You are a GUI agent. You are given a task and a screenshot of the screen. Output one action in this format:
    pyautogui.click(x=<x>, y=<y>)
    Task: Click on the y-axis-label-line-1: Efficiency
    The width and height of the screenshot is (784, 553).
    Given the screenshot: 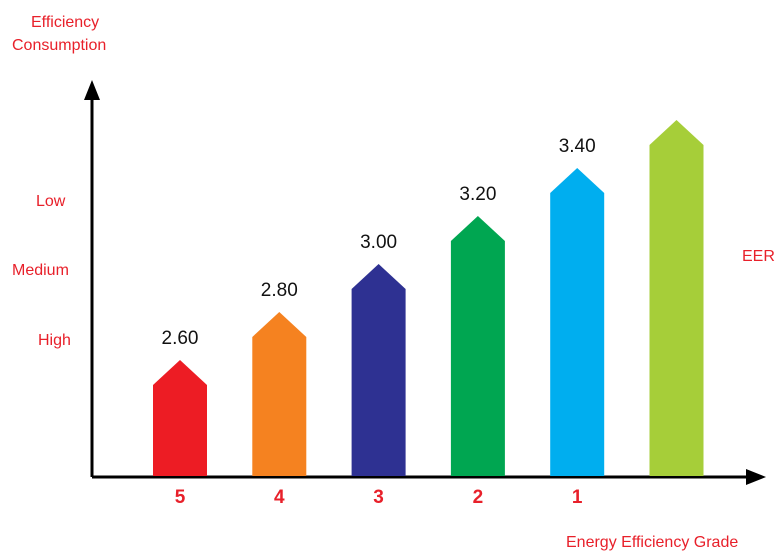 What is the action you would take?
    pyautogui.click(x=65, y=22)
    